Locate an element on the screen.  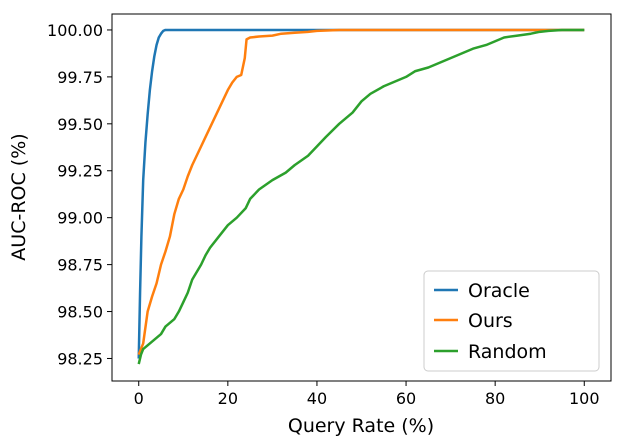
y-tick-label: 99.75 is located at coordinates (80, 77).